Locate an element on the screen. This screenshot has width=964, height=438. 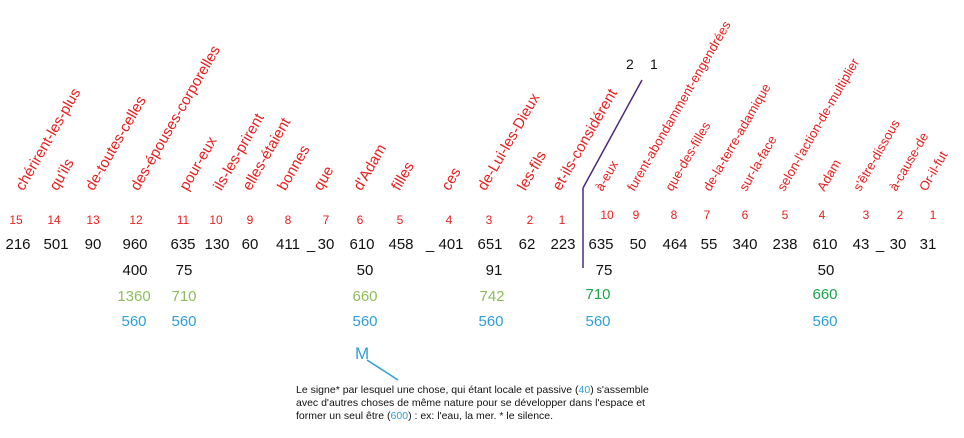
value-right-10: 635 is located at coordinates (601, 244).